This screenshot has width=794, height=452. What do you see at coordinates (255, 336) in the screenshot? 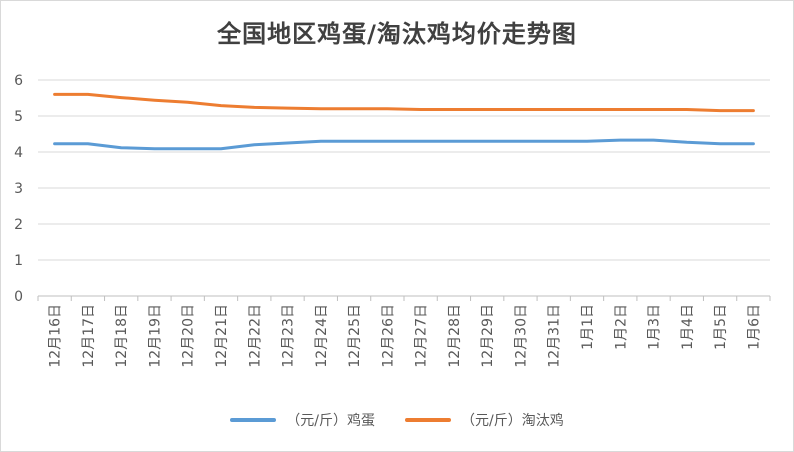
I see `x-tick-label: 12月22日` at bounding box center [255, 336].